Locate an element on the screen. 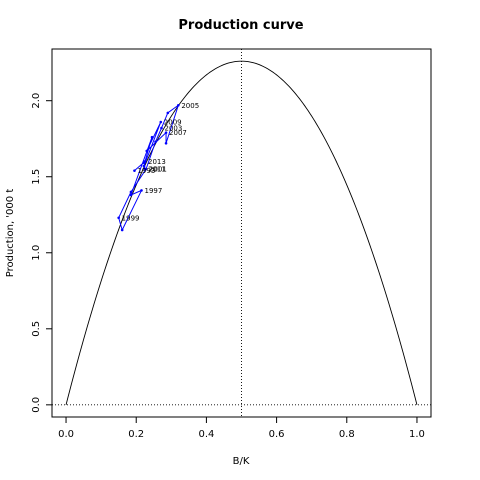 This screenshot has height=480, width=480. x-axis-label: B/K is located at coordinates (241, 461).